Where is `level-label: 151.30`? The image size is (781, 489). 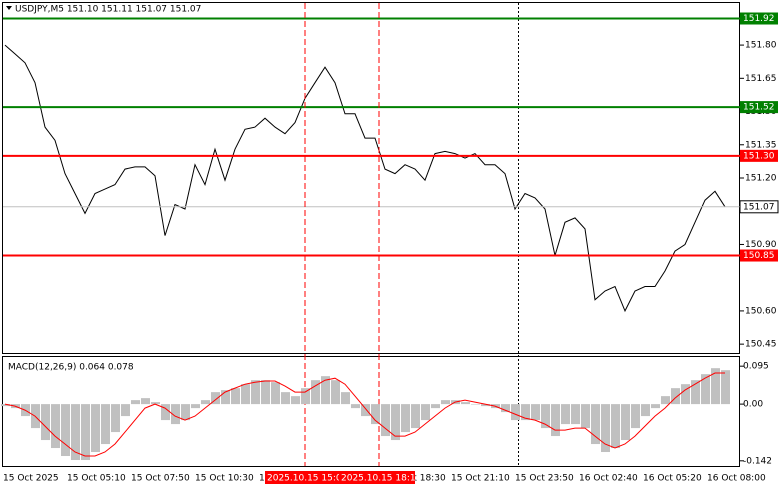 level-label: 151.30 is located at coordinates (759, 156).